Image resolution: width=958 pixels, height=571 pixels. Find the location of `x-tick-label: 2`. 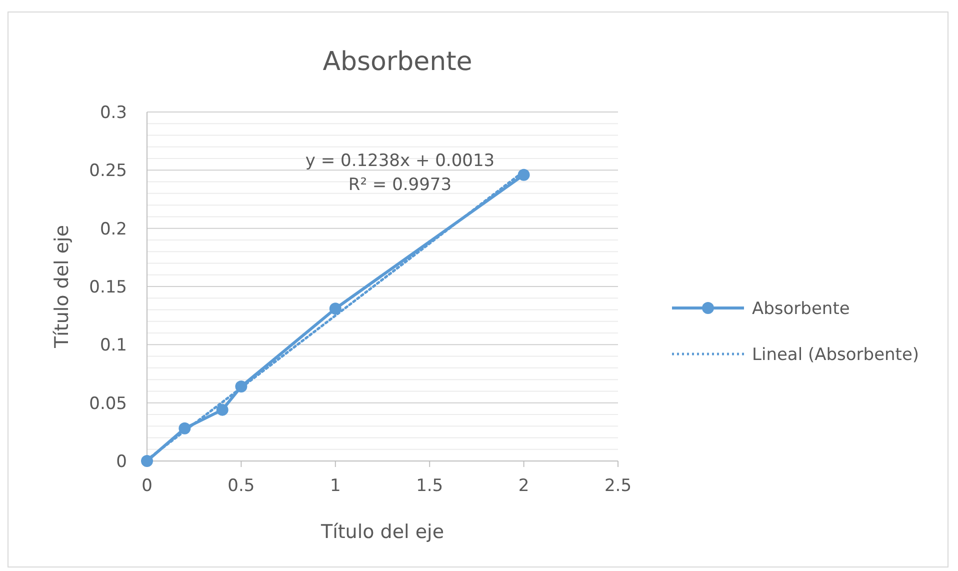

x-tick-label: 2 is located at coordinates (524, 486).